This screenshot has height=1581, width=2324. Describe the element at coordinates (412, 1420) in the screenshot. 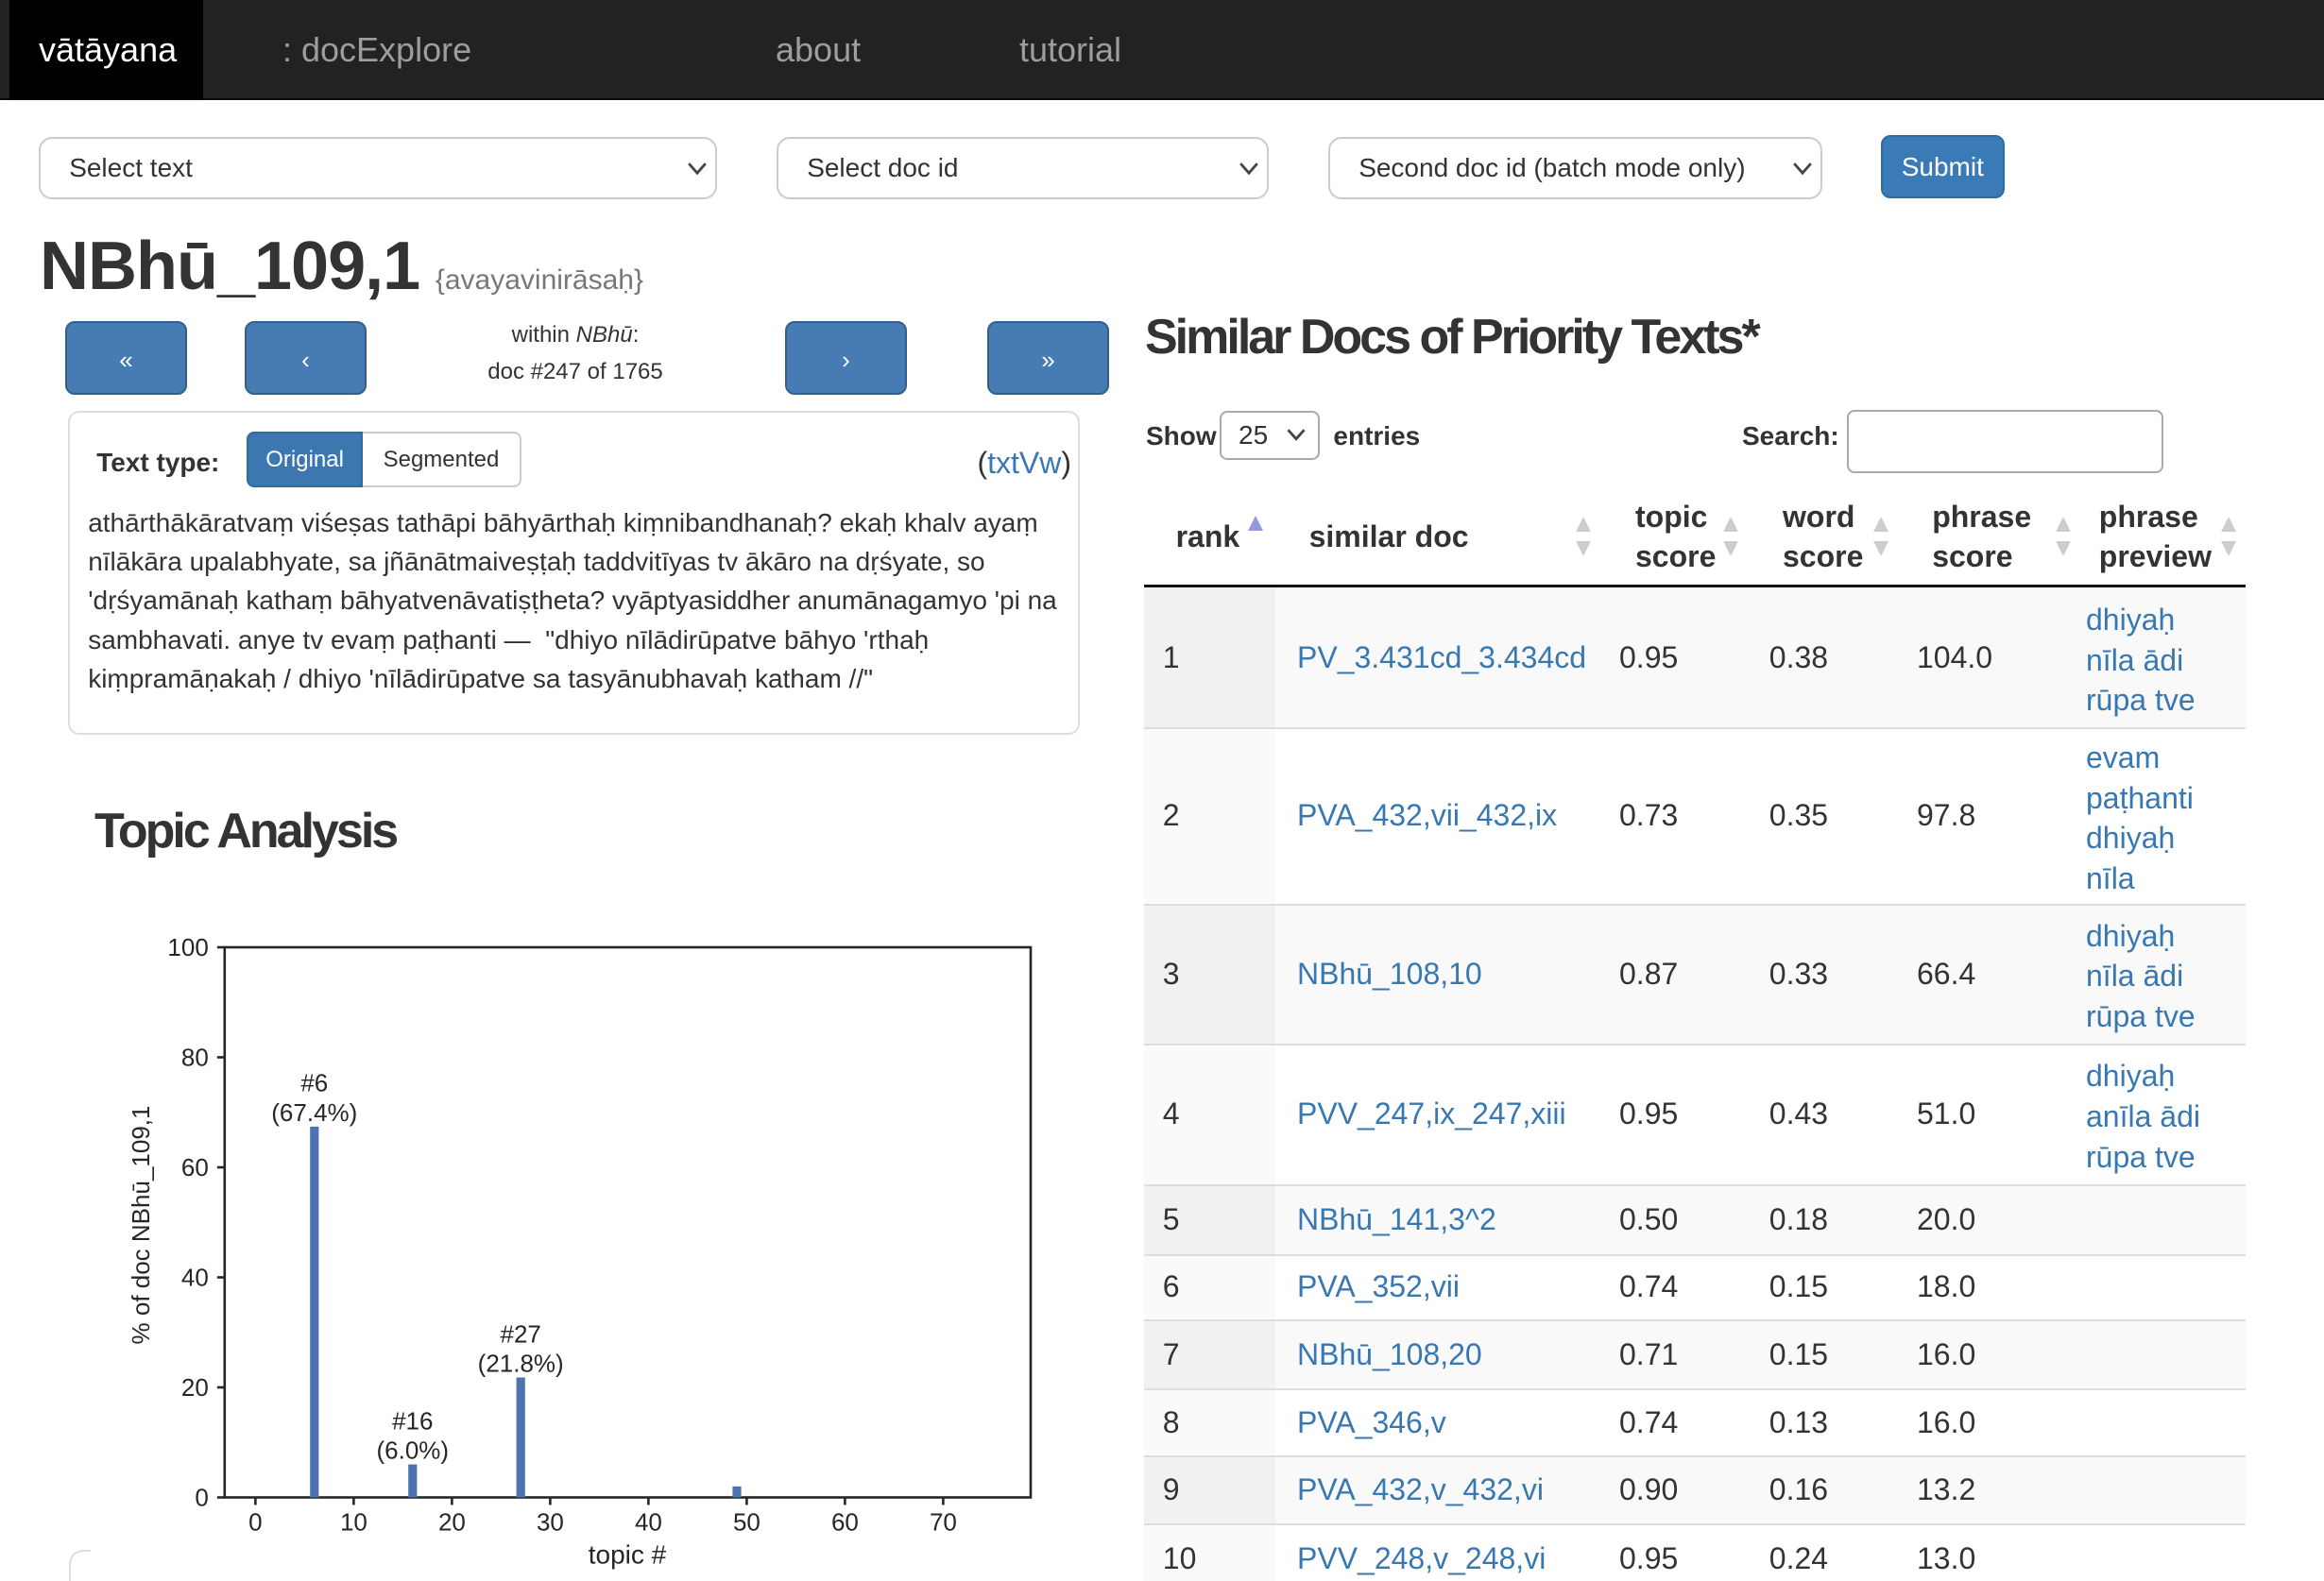

I see `svg-text: #16` at that location.